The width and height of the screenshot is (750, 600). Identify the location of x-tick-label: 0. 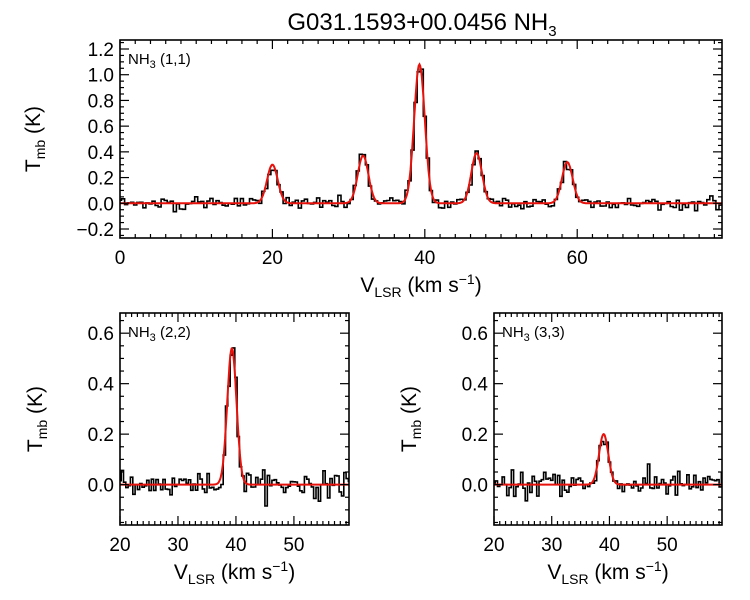
(120, 258).